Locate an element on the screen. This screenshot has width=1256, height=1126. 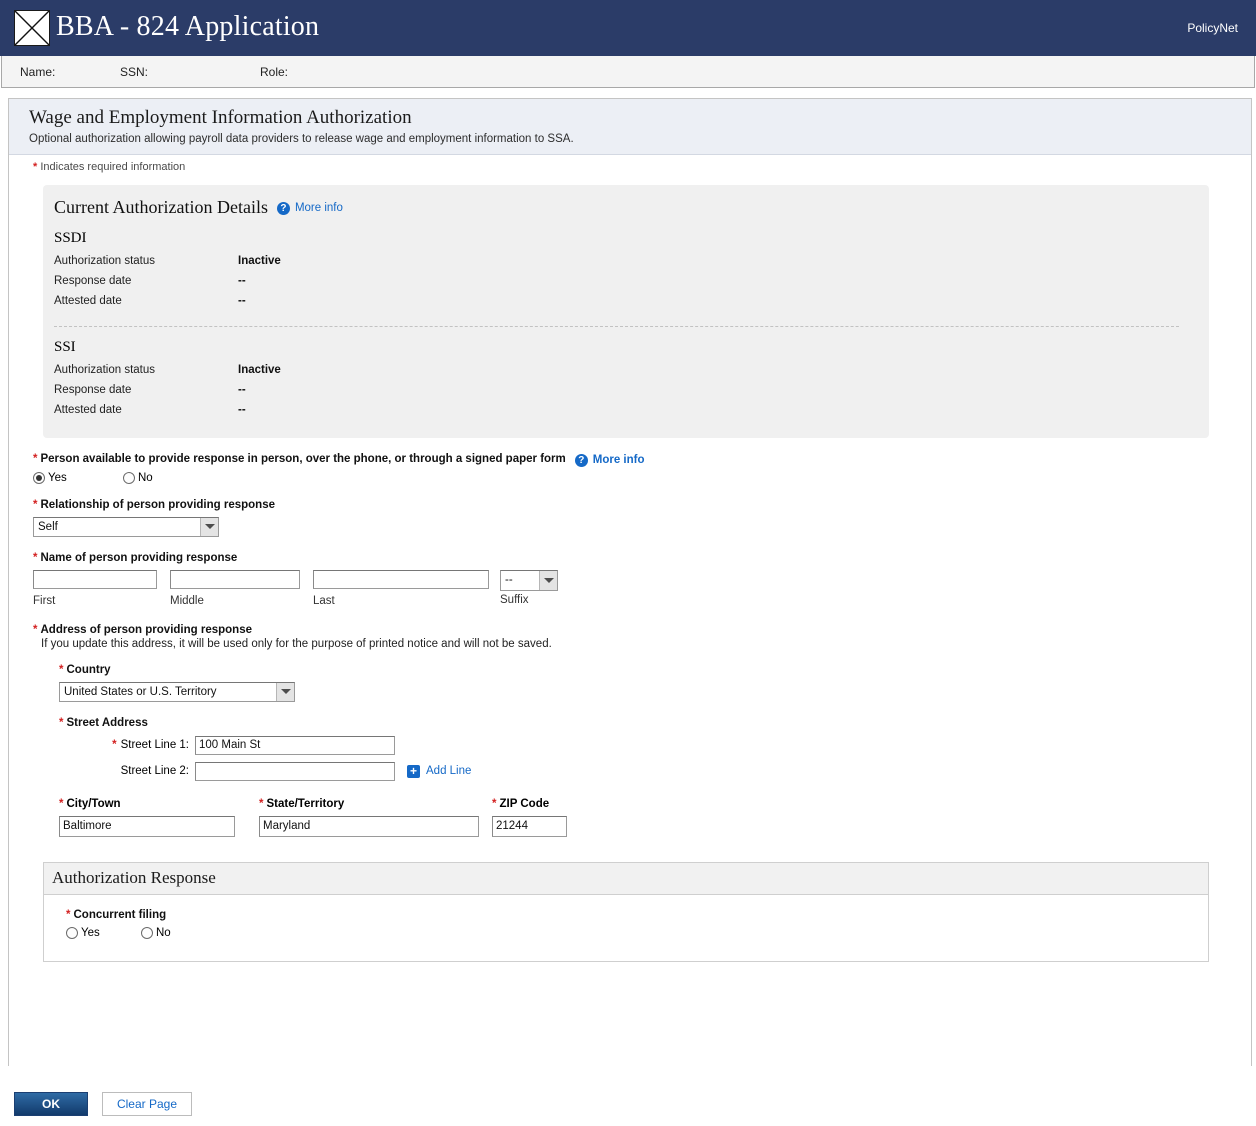
zip-cell: * ZIP Code 21244 is located at coordinates (552, 819).